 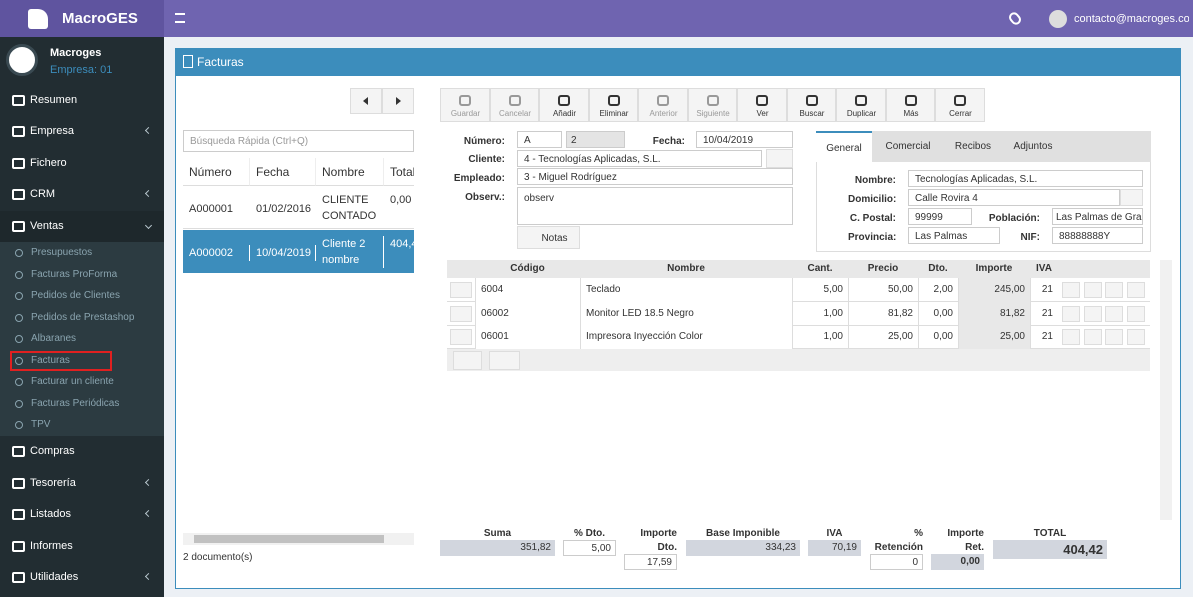 What do you see at coordinates (298, 207) in the screenshot?
I see `list-row: A000001 01/02/2016 CLIENTE CONTADO 0,00` at bounding box center [298, 207].